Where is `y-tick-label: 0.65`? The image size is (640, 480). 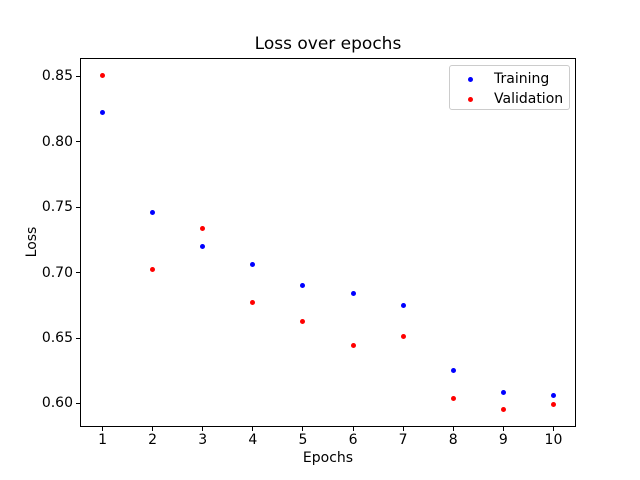
y-tick-label: 0.65 is located at coordinates (57, 338).